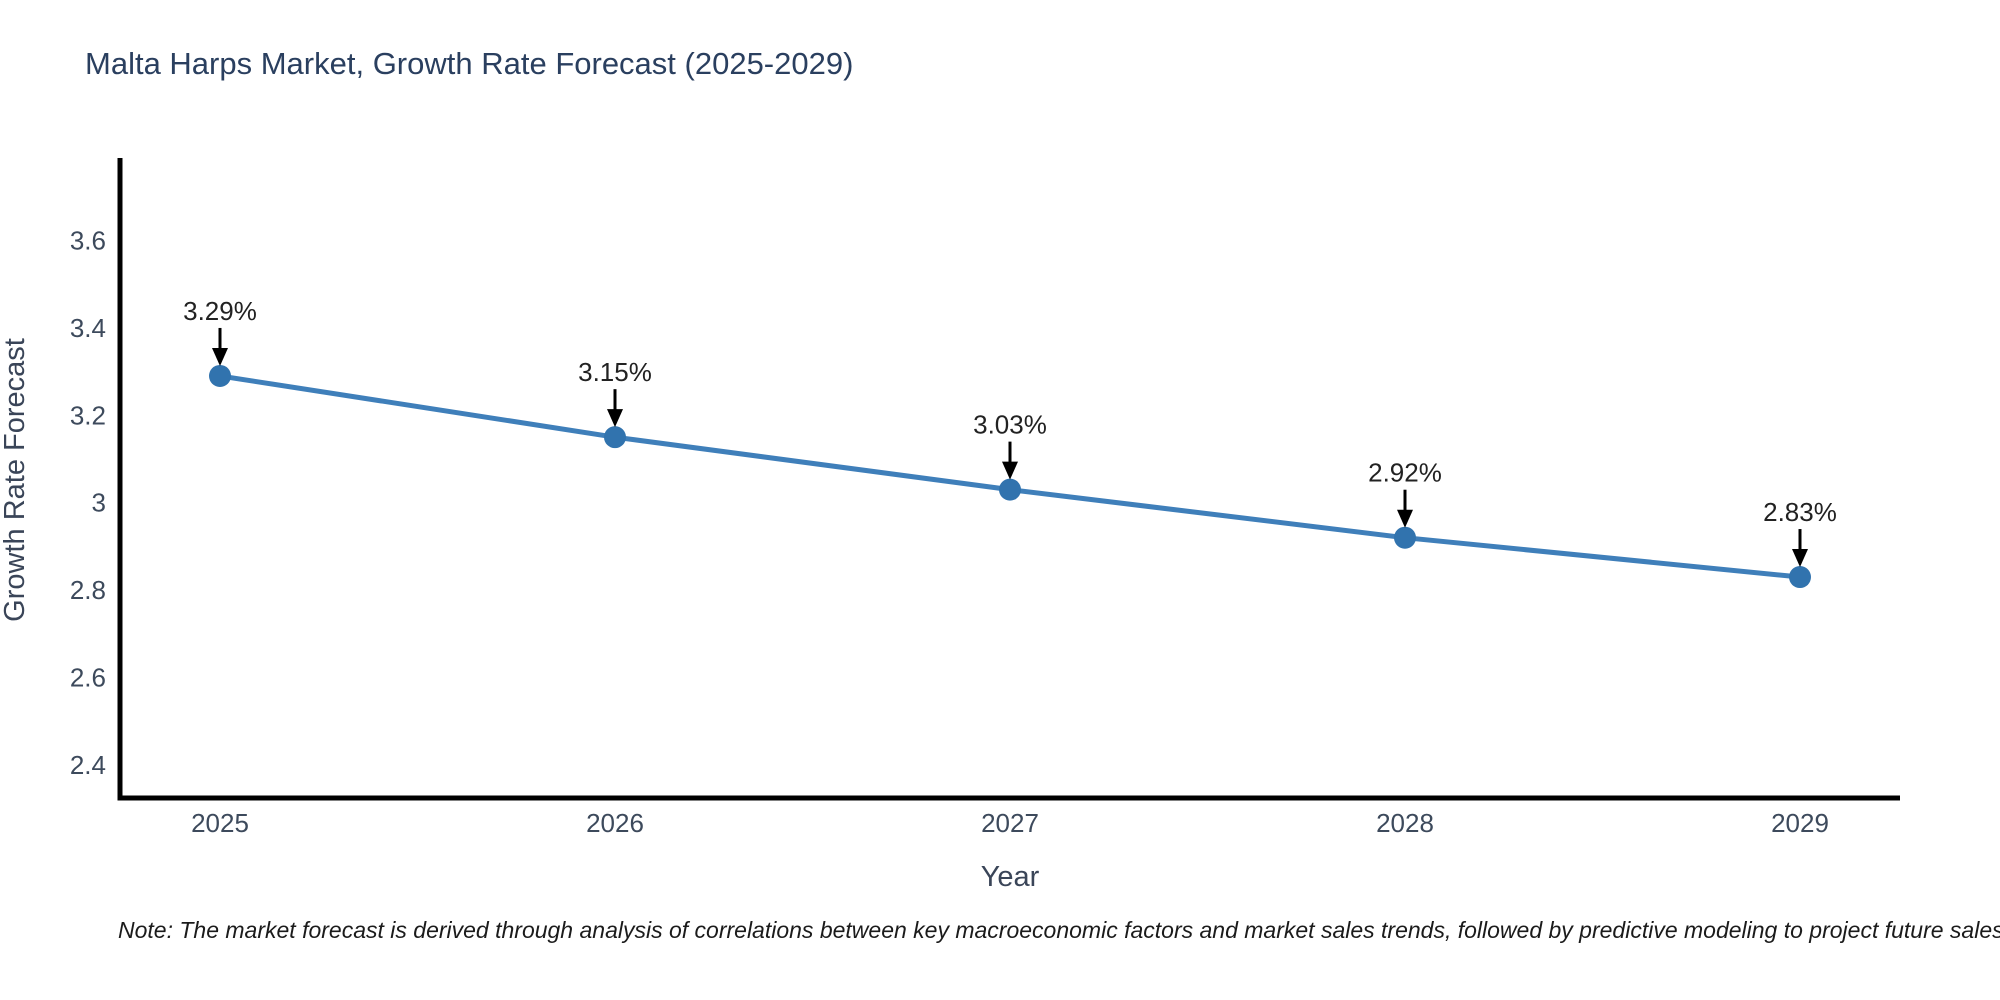  I want to click on point-value-label: 2.83%, so click(1800, 512).